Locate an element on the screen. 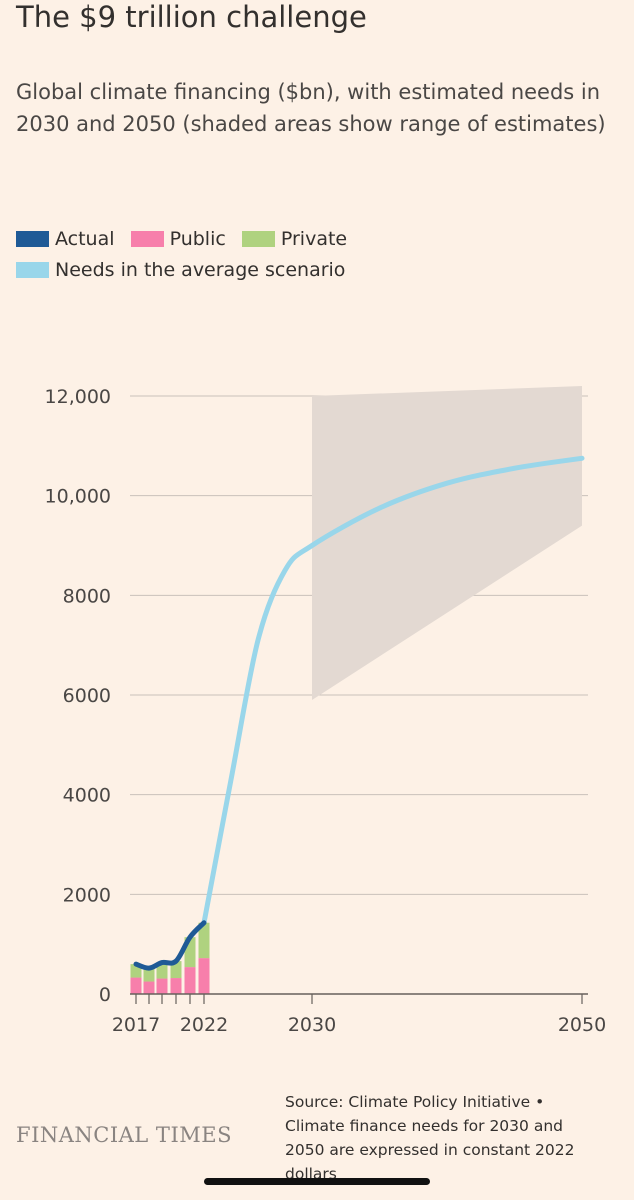 Image resolution: width=634 pixels, height=1200 pixels. legend-row-2: Needs in the average scenario is located at coordinates (185, 271).